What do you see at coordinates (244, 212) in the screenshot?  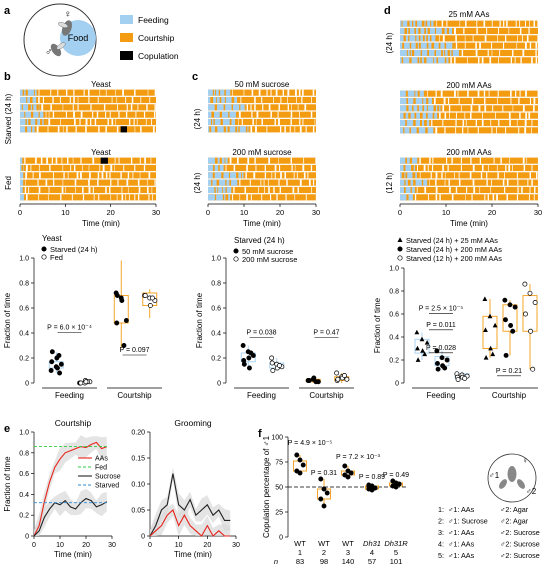 I see `ethogram-x-tick-label: 10` at bounding box center [244, 212].